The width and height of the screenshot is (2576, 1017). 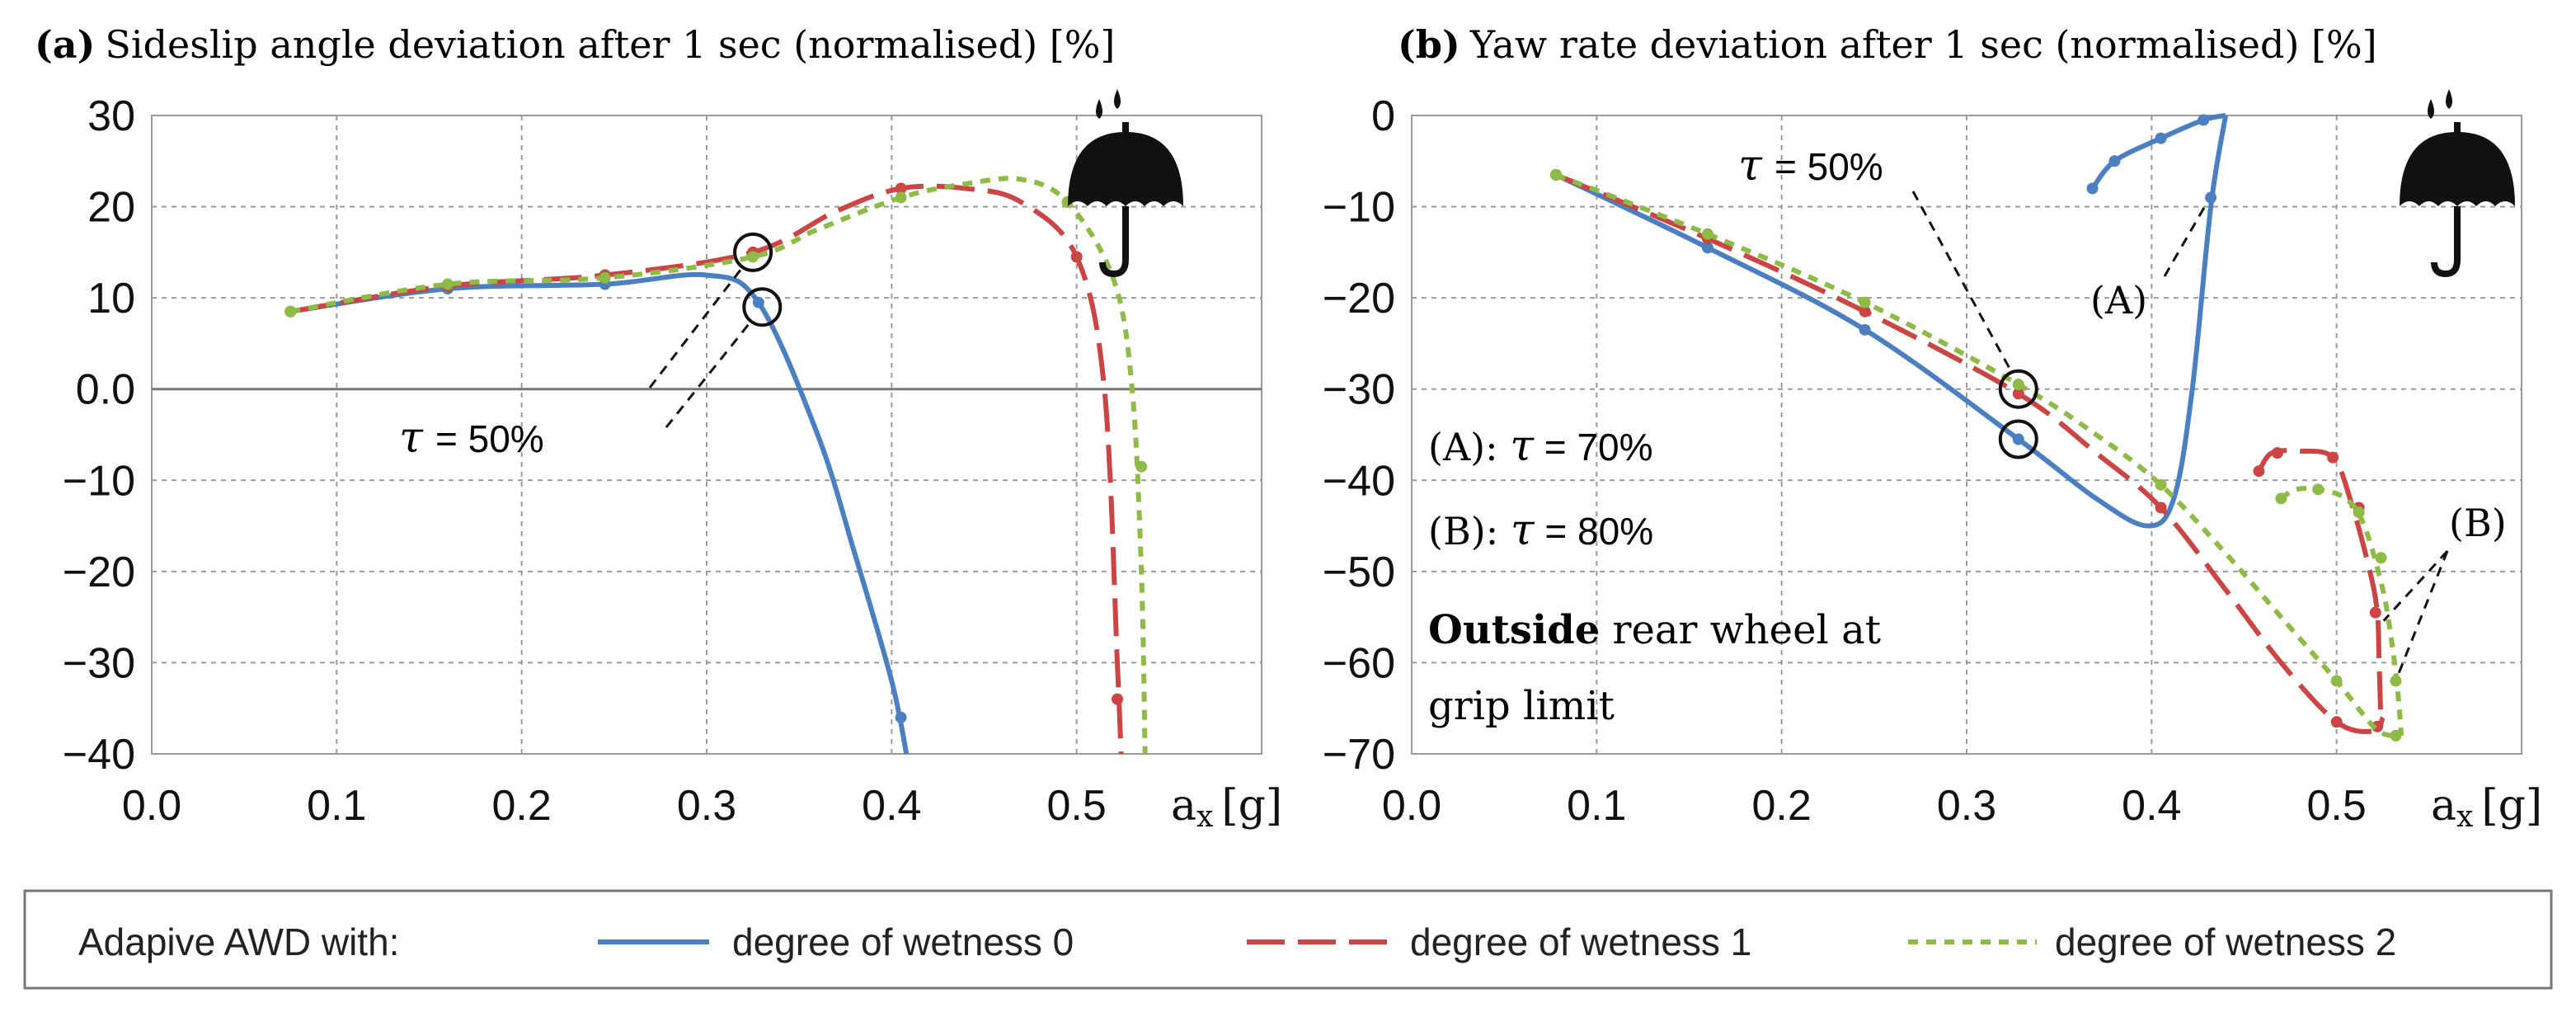 What do you see at coordinates (99, 755) in the screenshot?
I see `ytick-label-a-7: −40` at bounding box center [99, 755].